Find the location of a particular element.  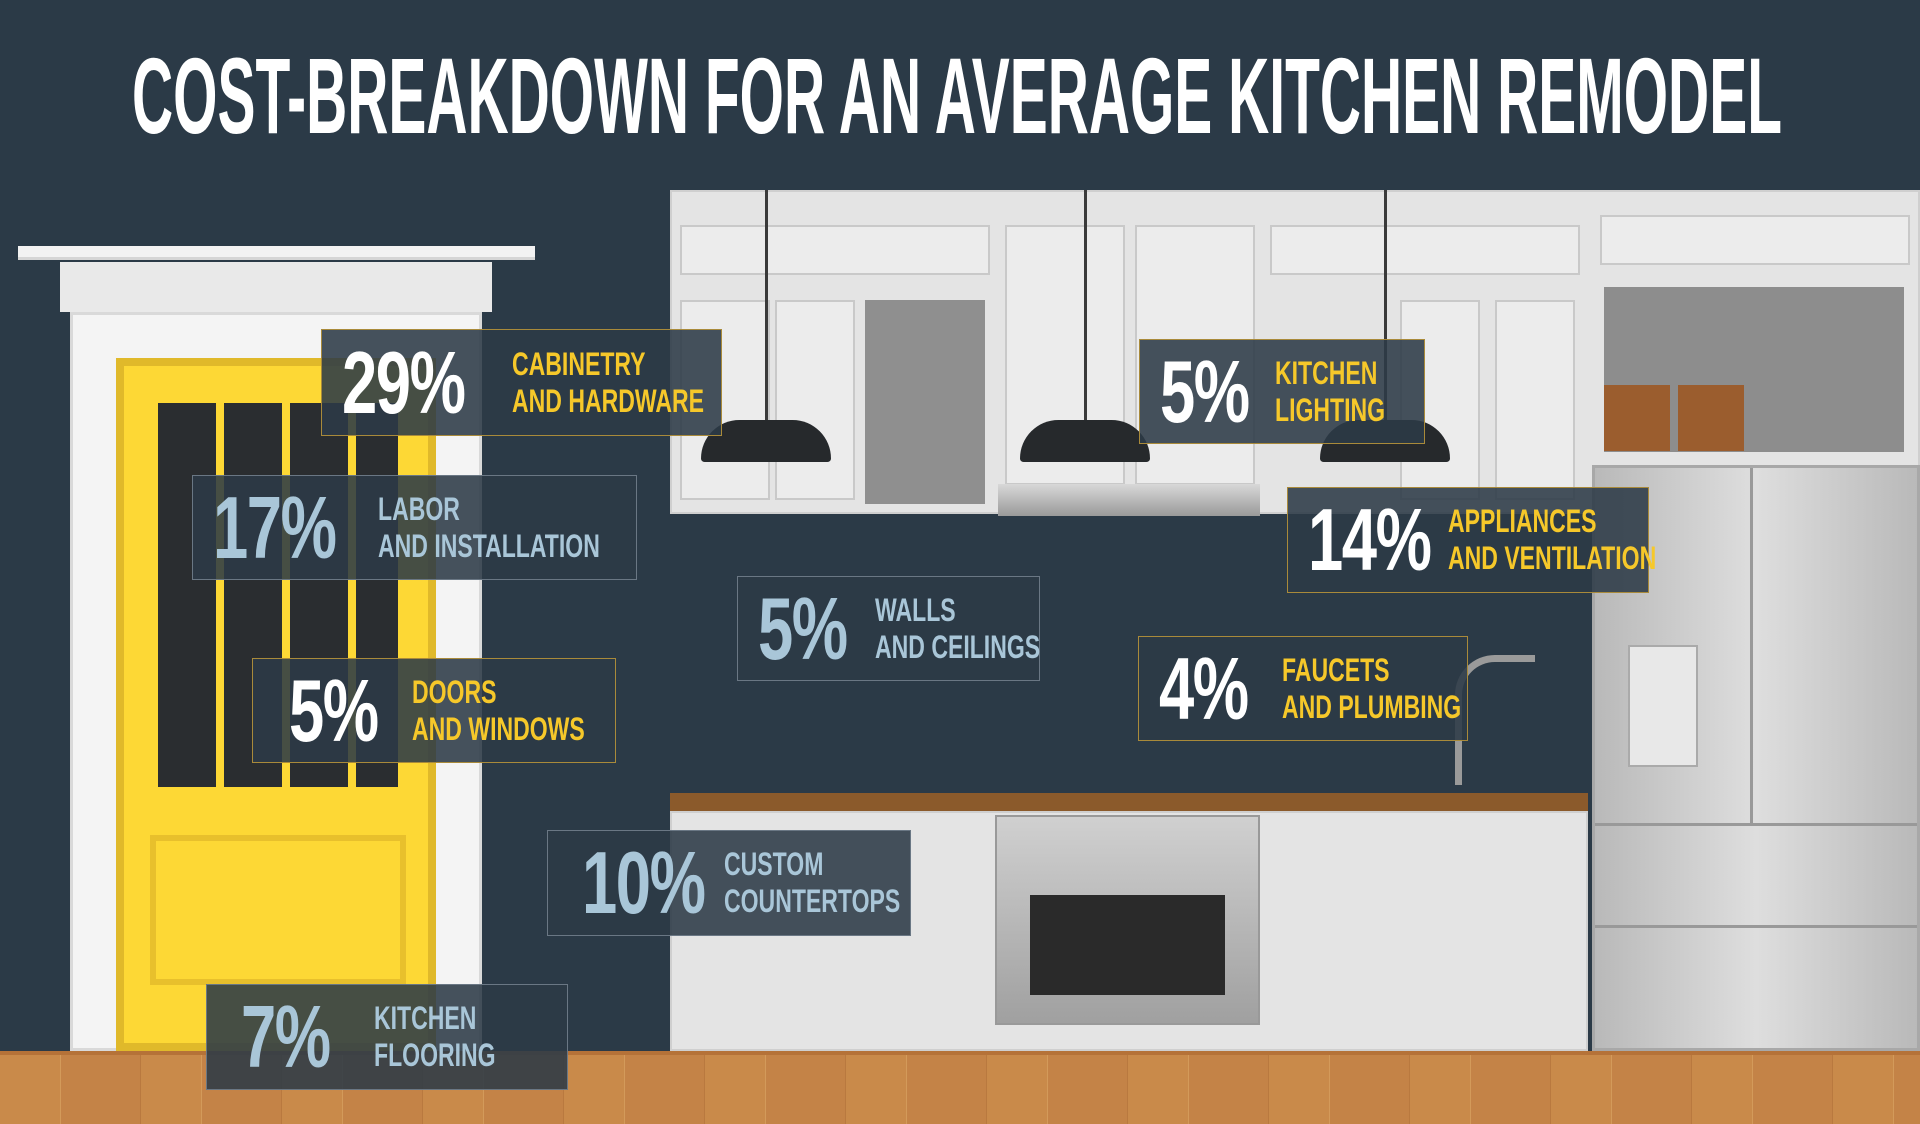

percent-value: 17% is located at coordinates (275, 527).